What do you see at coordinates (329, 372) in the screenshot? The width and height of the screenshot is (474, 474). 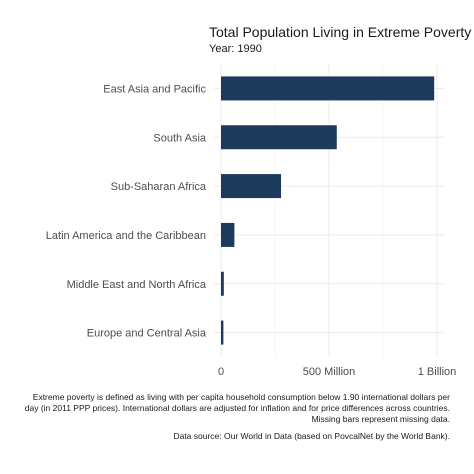 I see `x-tick-label: 500 Million` at bounding box center [329, 372].